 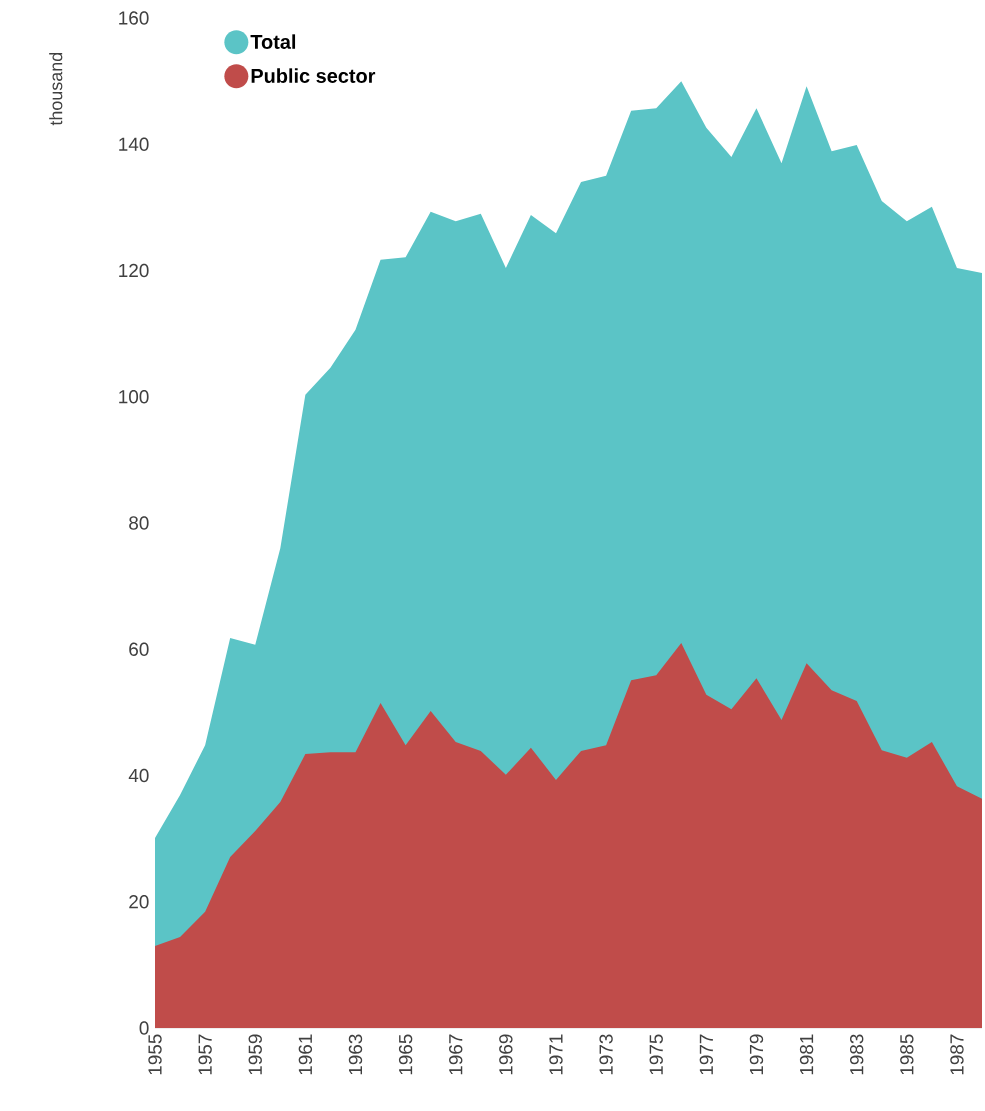 I want to click on x-tick-label: 1969, so click(x=506, y=1054).